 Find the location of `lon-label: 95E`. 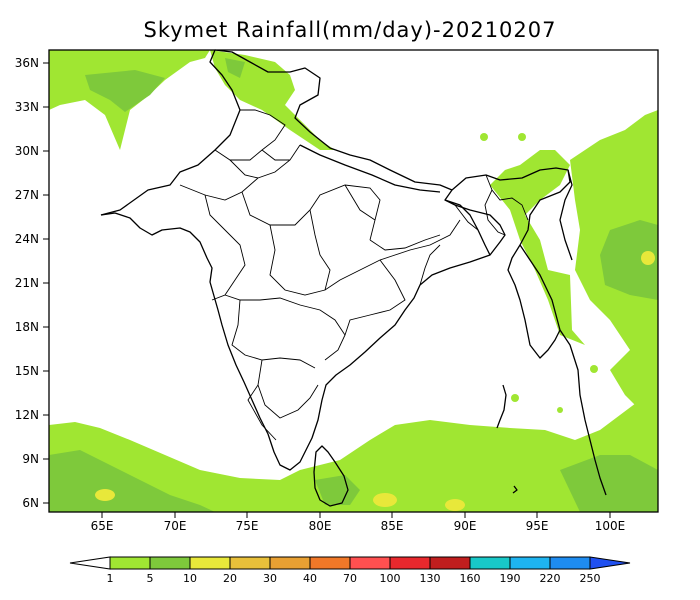

lon-label: 95E is located at coordinates (537, 526).